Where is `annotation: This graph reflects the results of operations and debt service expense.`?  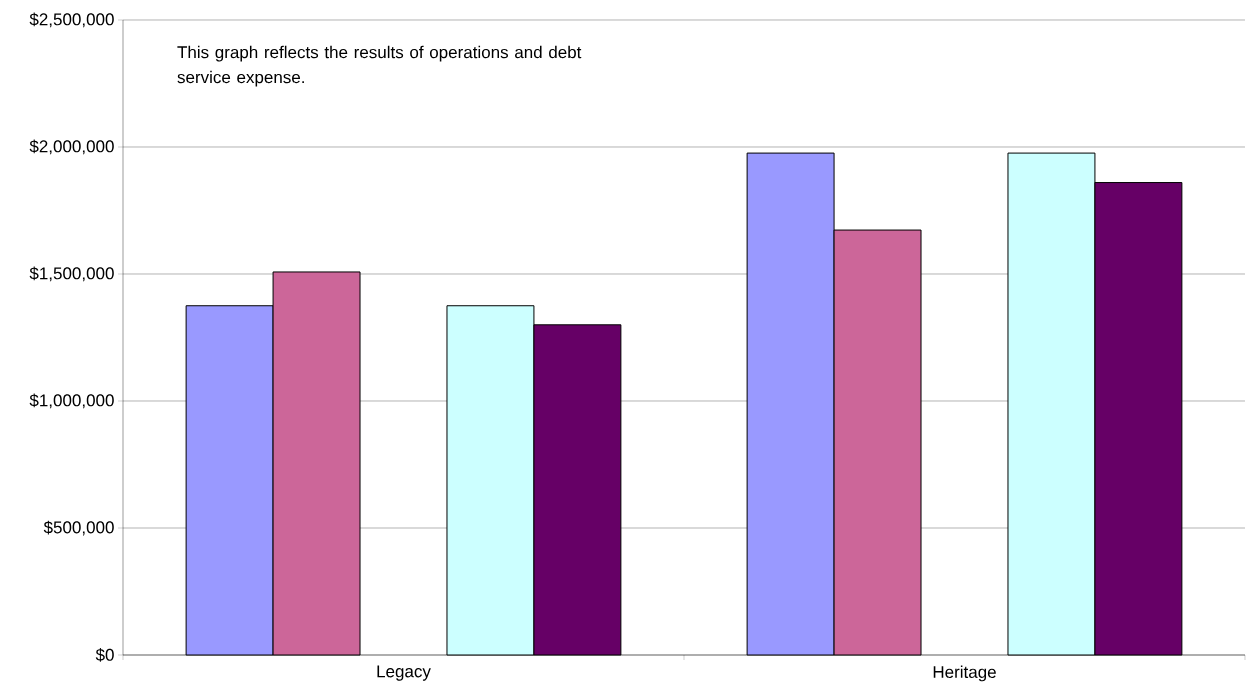 annotation: This graph reflects the results of operations and debt service expense. is located at coordinates (379, 66).